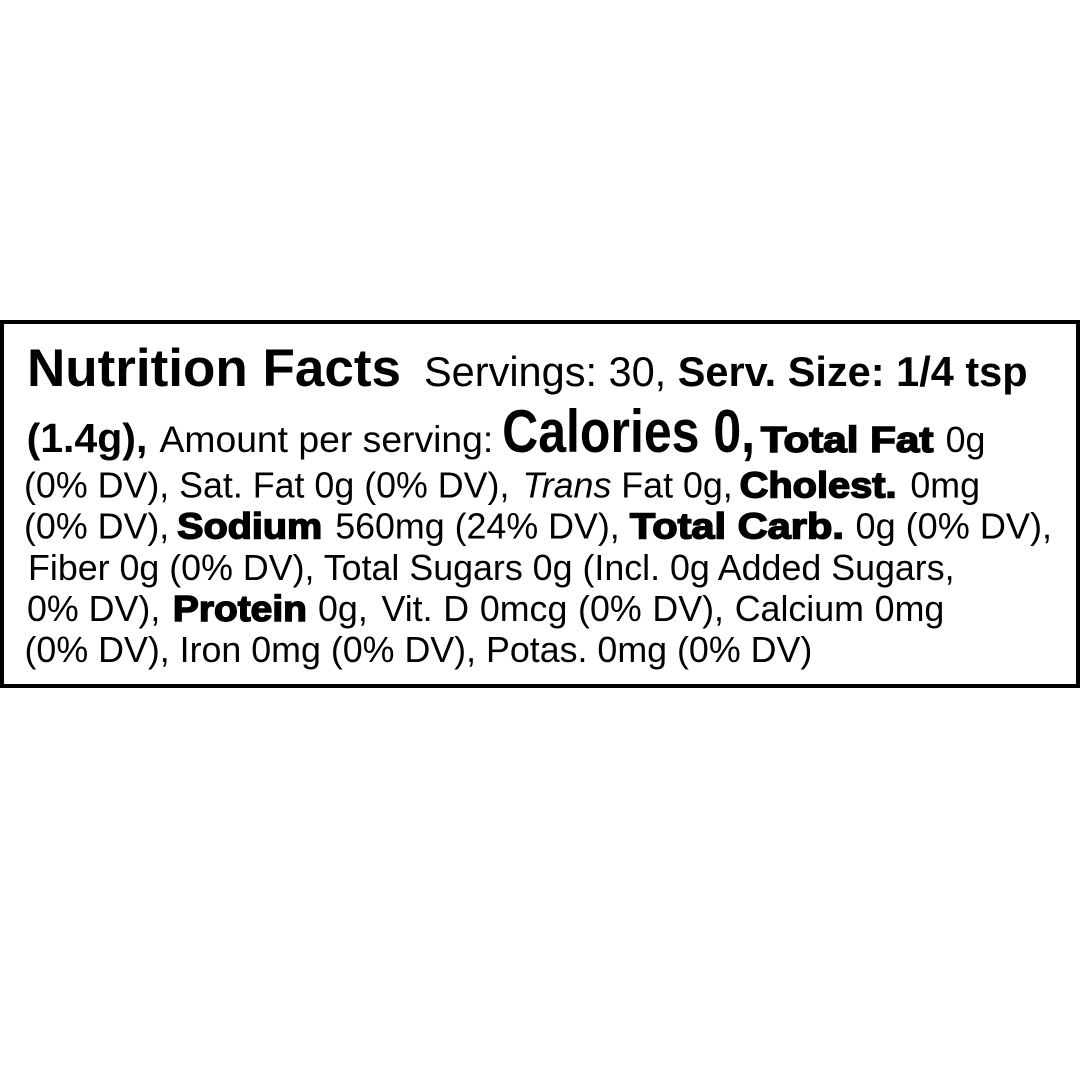 This screenshot has width=1080, height=1080. What do you see at coordinates (628, 431) in the screenshot?
I see `svg-text: Calories 0,` at bounding box center [628, 431].